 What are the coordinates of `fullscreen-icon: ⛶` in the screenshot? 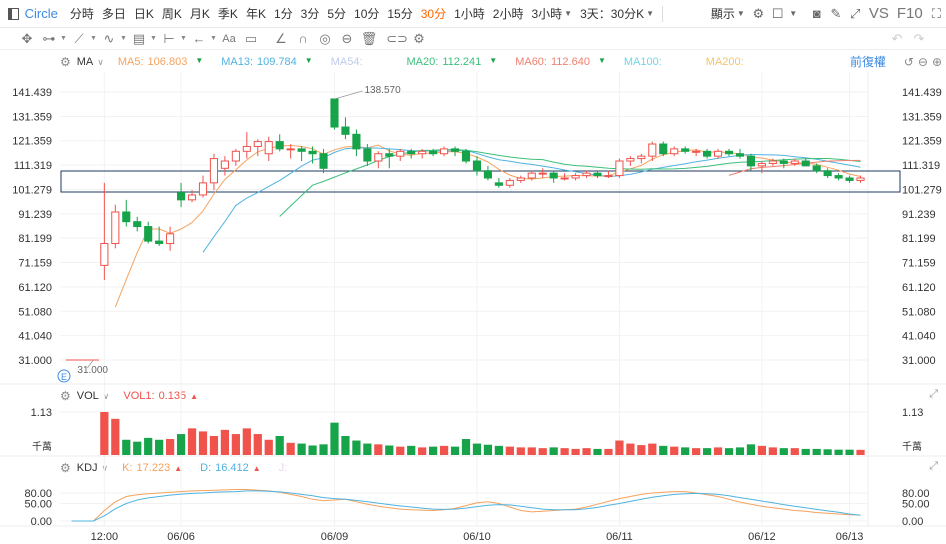 It's located at (936, 13).